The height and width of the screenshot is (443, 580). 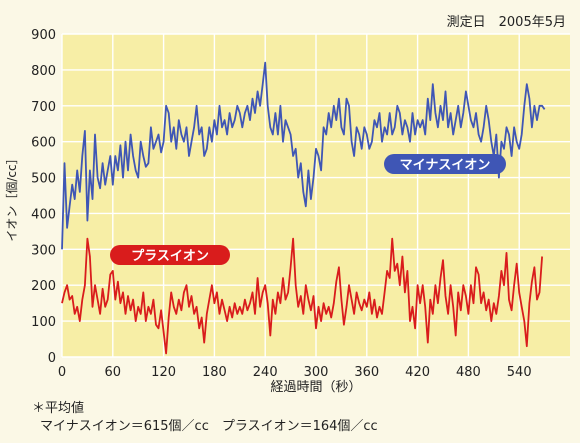 I want to click on plus-ion-label-badge, so click(x=170, y=255).